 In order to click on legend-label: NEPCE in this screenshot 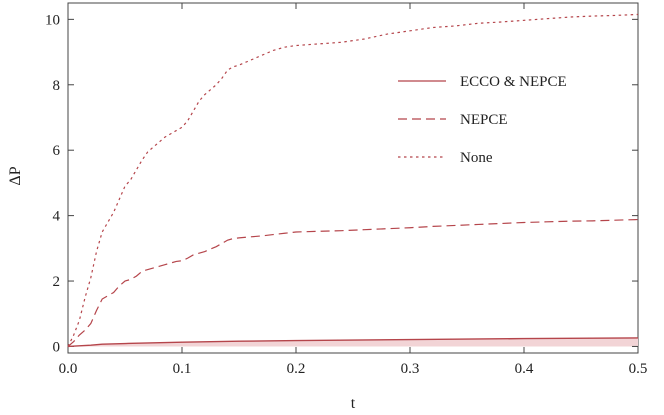, I will do `click(484, 120)`.